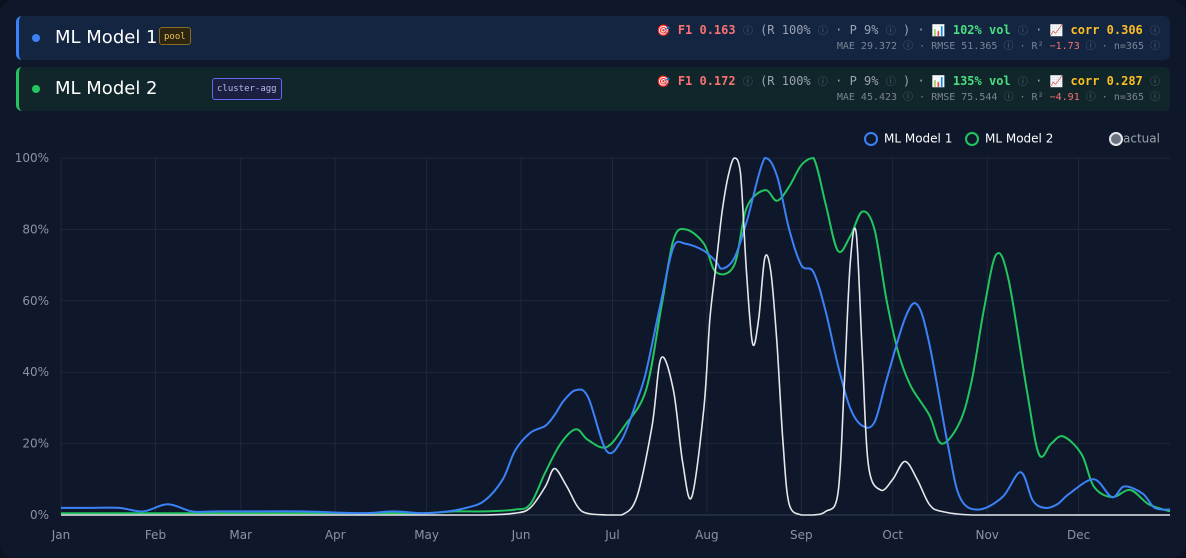  Describe the element at coordinates (155, 535) in the screenshot. I see `x-tick-label: Feb` at that location.